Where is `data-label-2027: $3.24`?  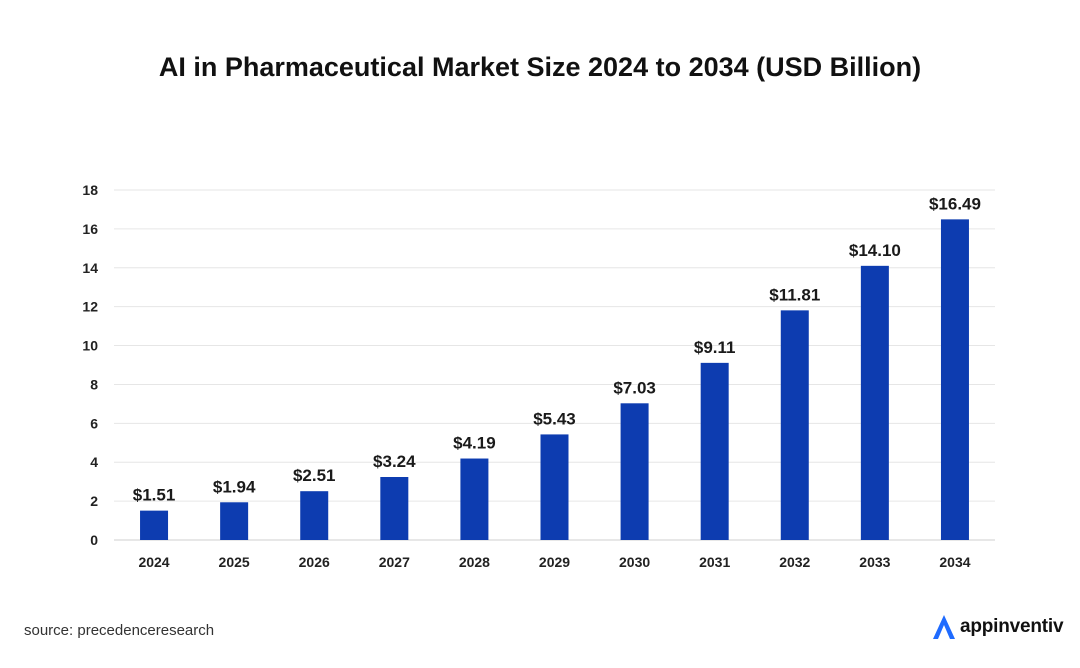 data-label-2027: $3.24 is located at coordinates (394, 461).